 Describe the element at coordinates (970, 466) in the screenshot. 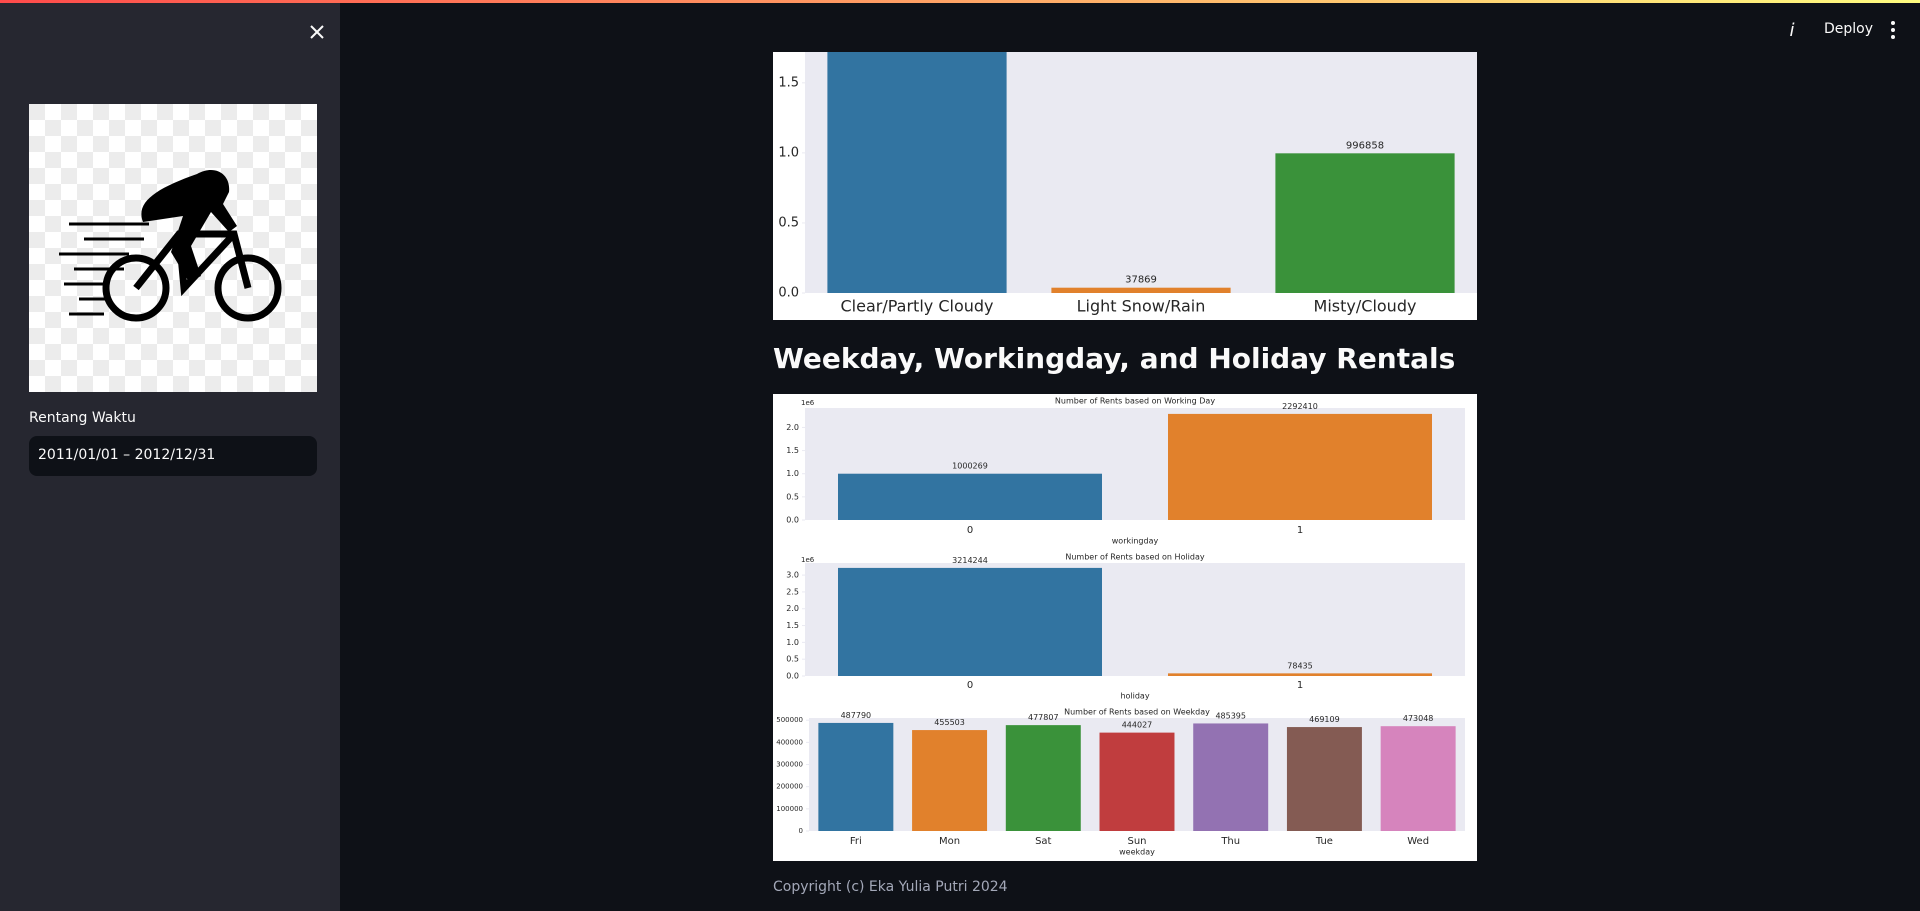

I see `value-label: 1000269` at that location.